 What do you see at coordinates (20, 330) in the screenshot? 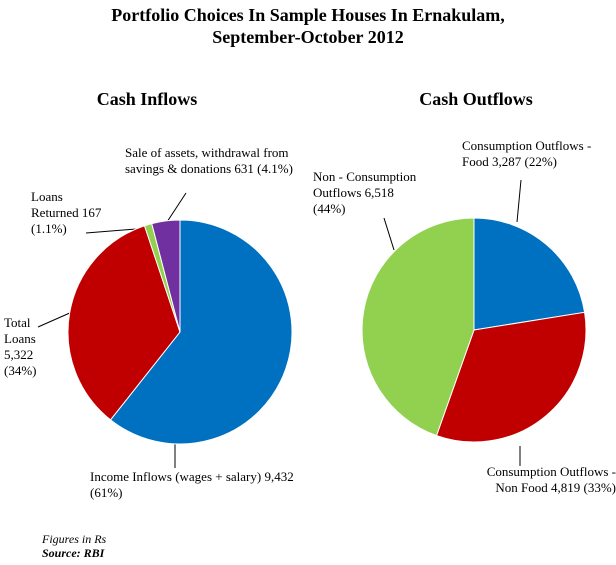
I see `category-label: Total Loans` at bounding box center [20, 330].